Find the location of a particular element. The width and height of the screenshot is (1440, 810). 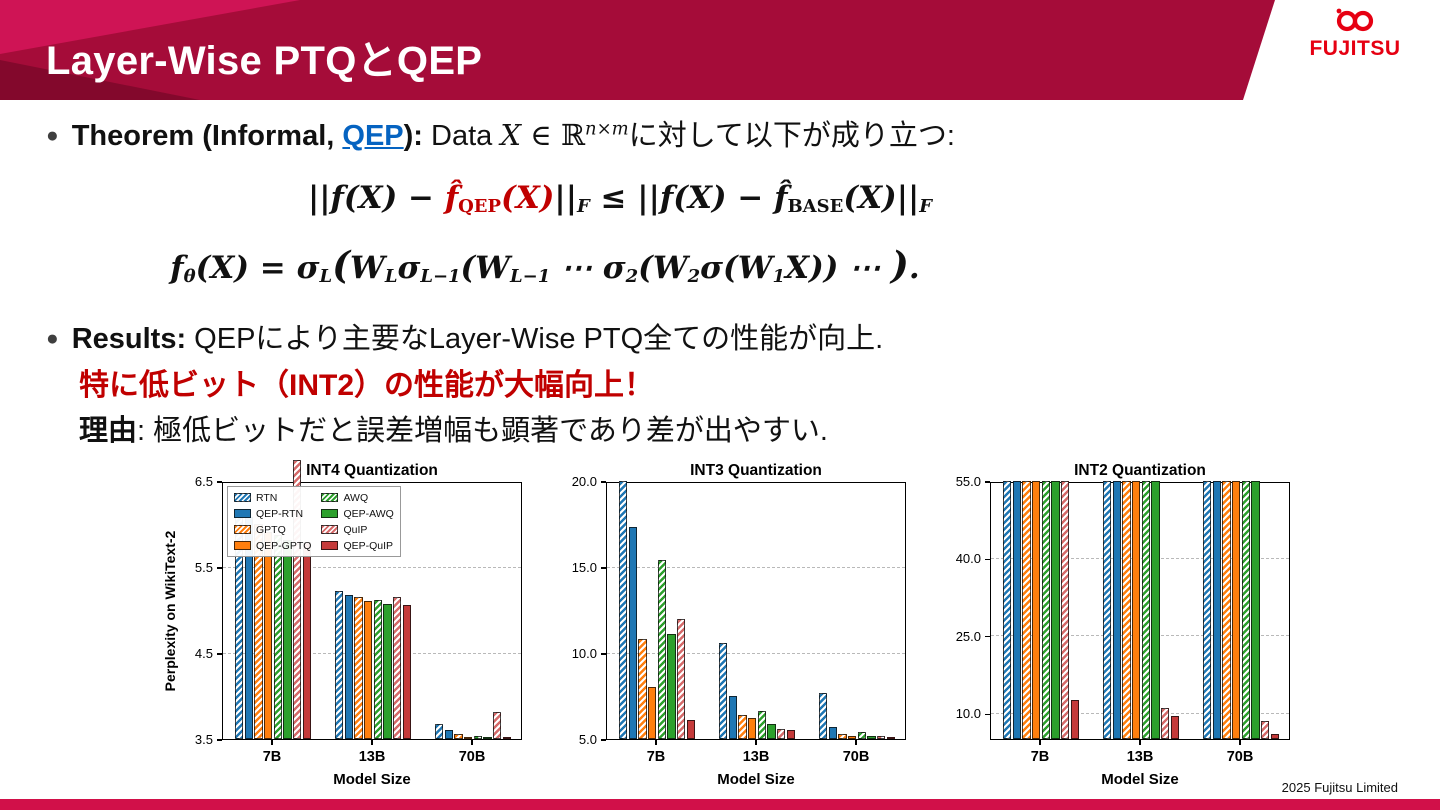

legend-item: QEP-GPTQ is located at coordinates (272, 545).